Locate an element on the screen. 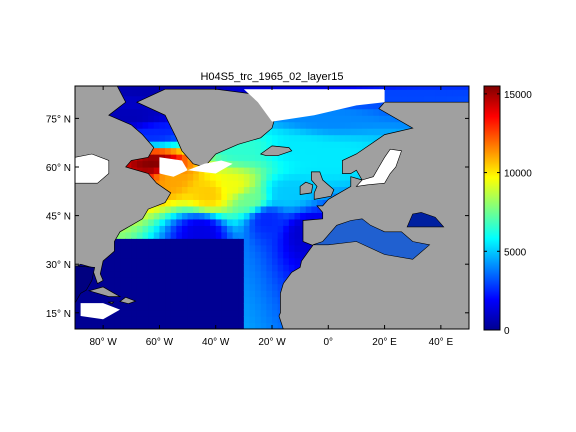 Image resolution: width=576 pixels, height=432 pixels. land-hispaniola is located at coordinates (128, 300).